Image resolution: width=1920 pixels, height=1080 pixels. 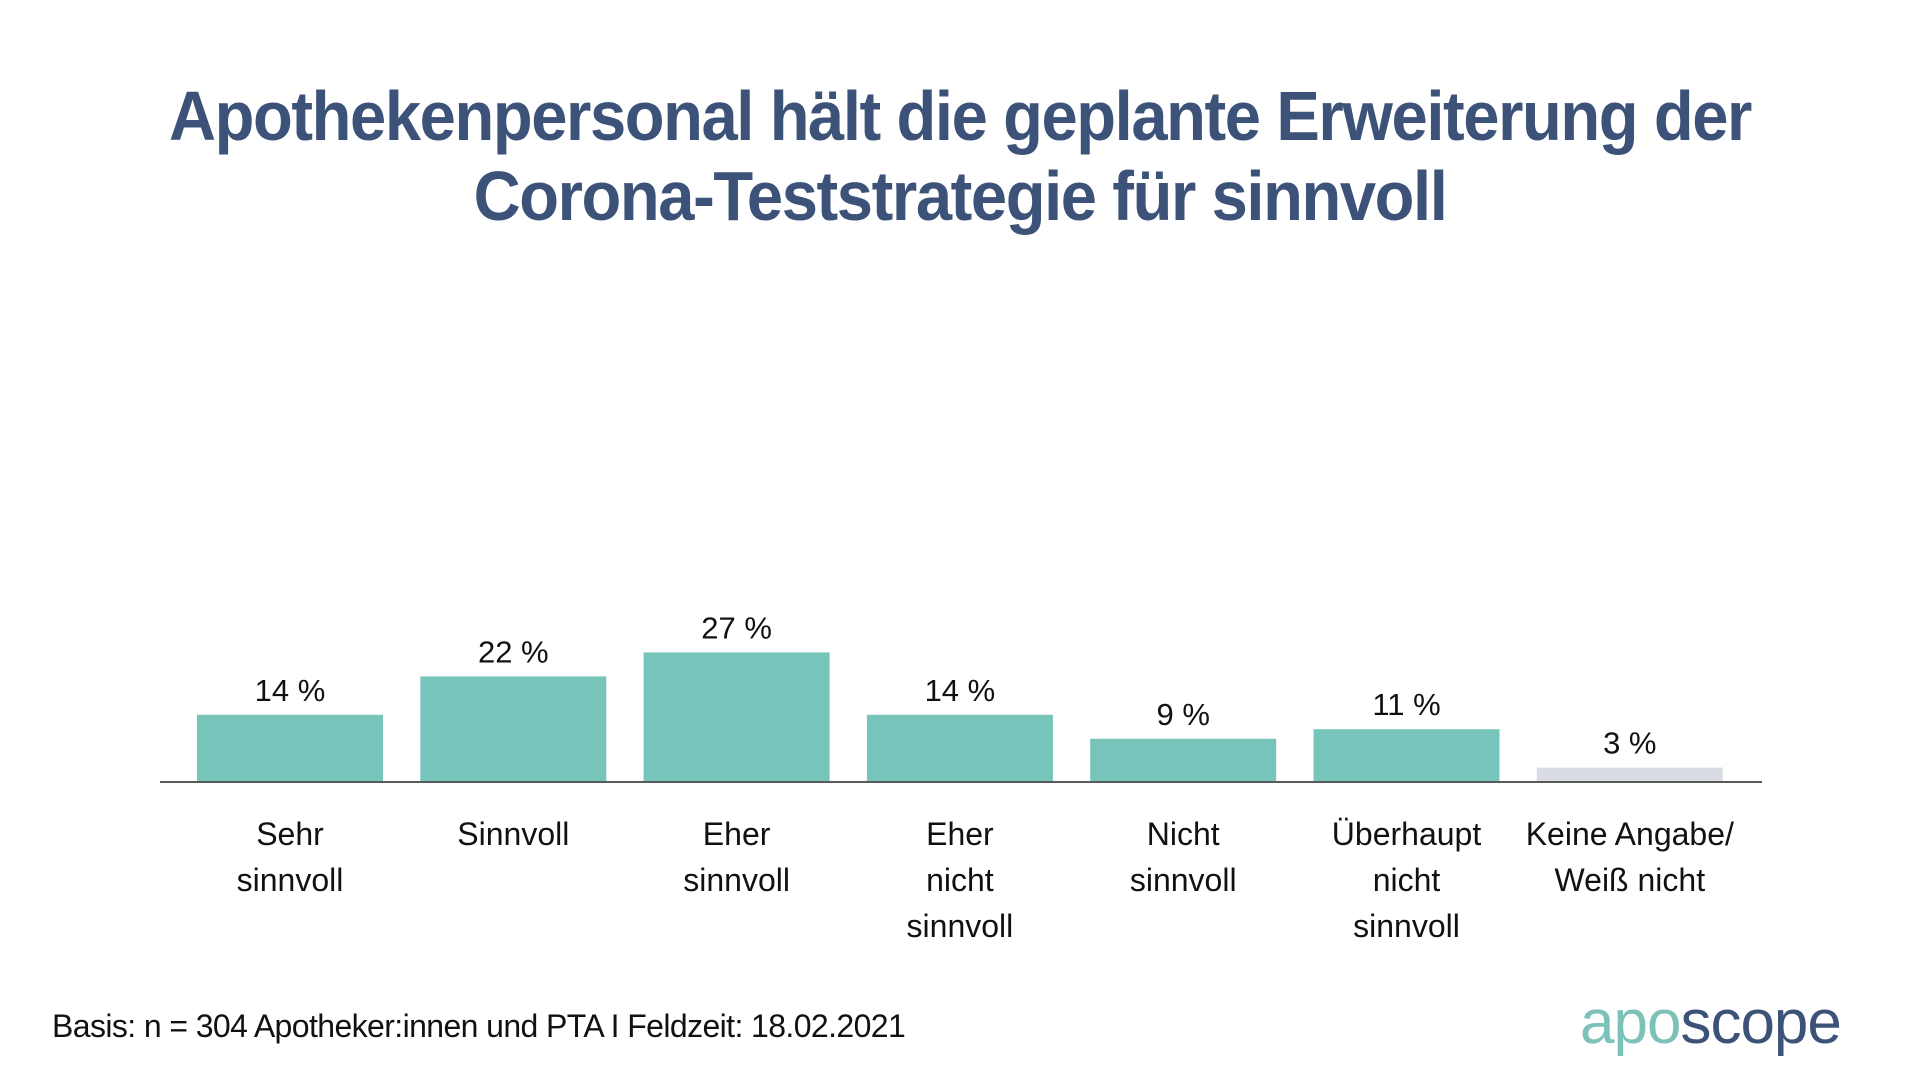 What do you see at coordinates (1183, 834) in the screenshot?
I see `category-label-line: Nicht` at bounding box center [1183, 834].